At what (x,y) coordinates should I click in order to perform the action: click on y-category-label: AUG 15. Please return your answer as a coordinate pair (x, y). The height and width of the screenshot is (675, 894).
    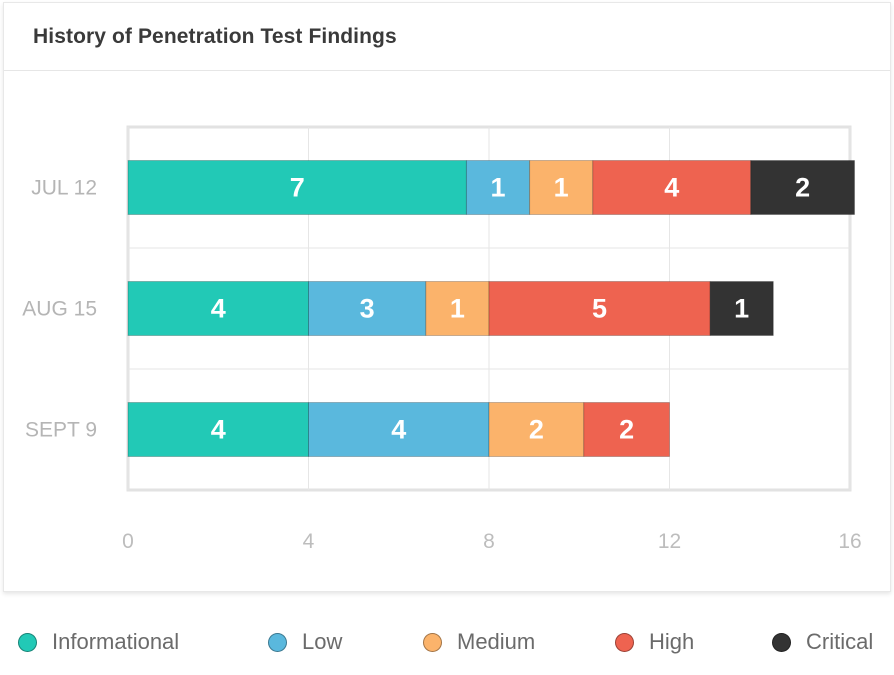
    Looking at the image, I should click on (59, 309).